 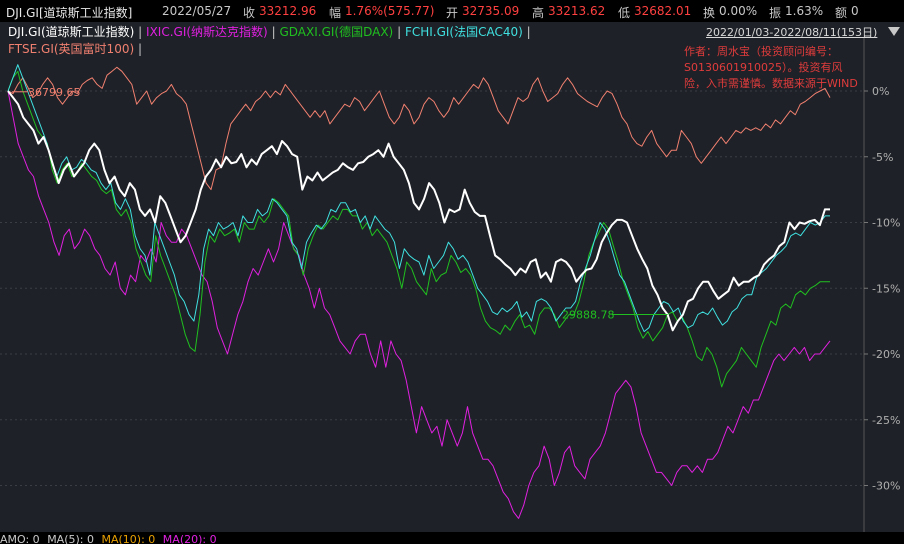 What do you see at coordinates (197, 11) in the screenshot?
I see `header-date: 2022/05/27` at bounding box center [197, 11].